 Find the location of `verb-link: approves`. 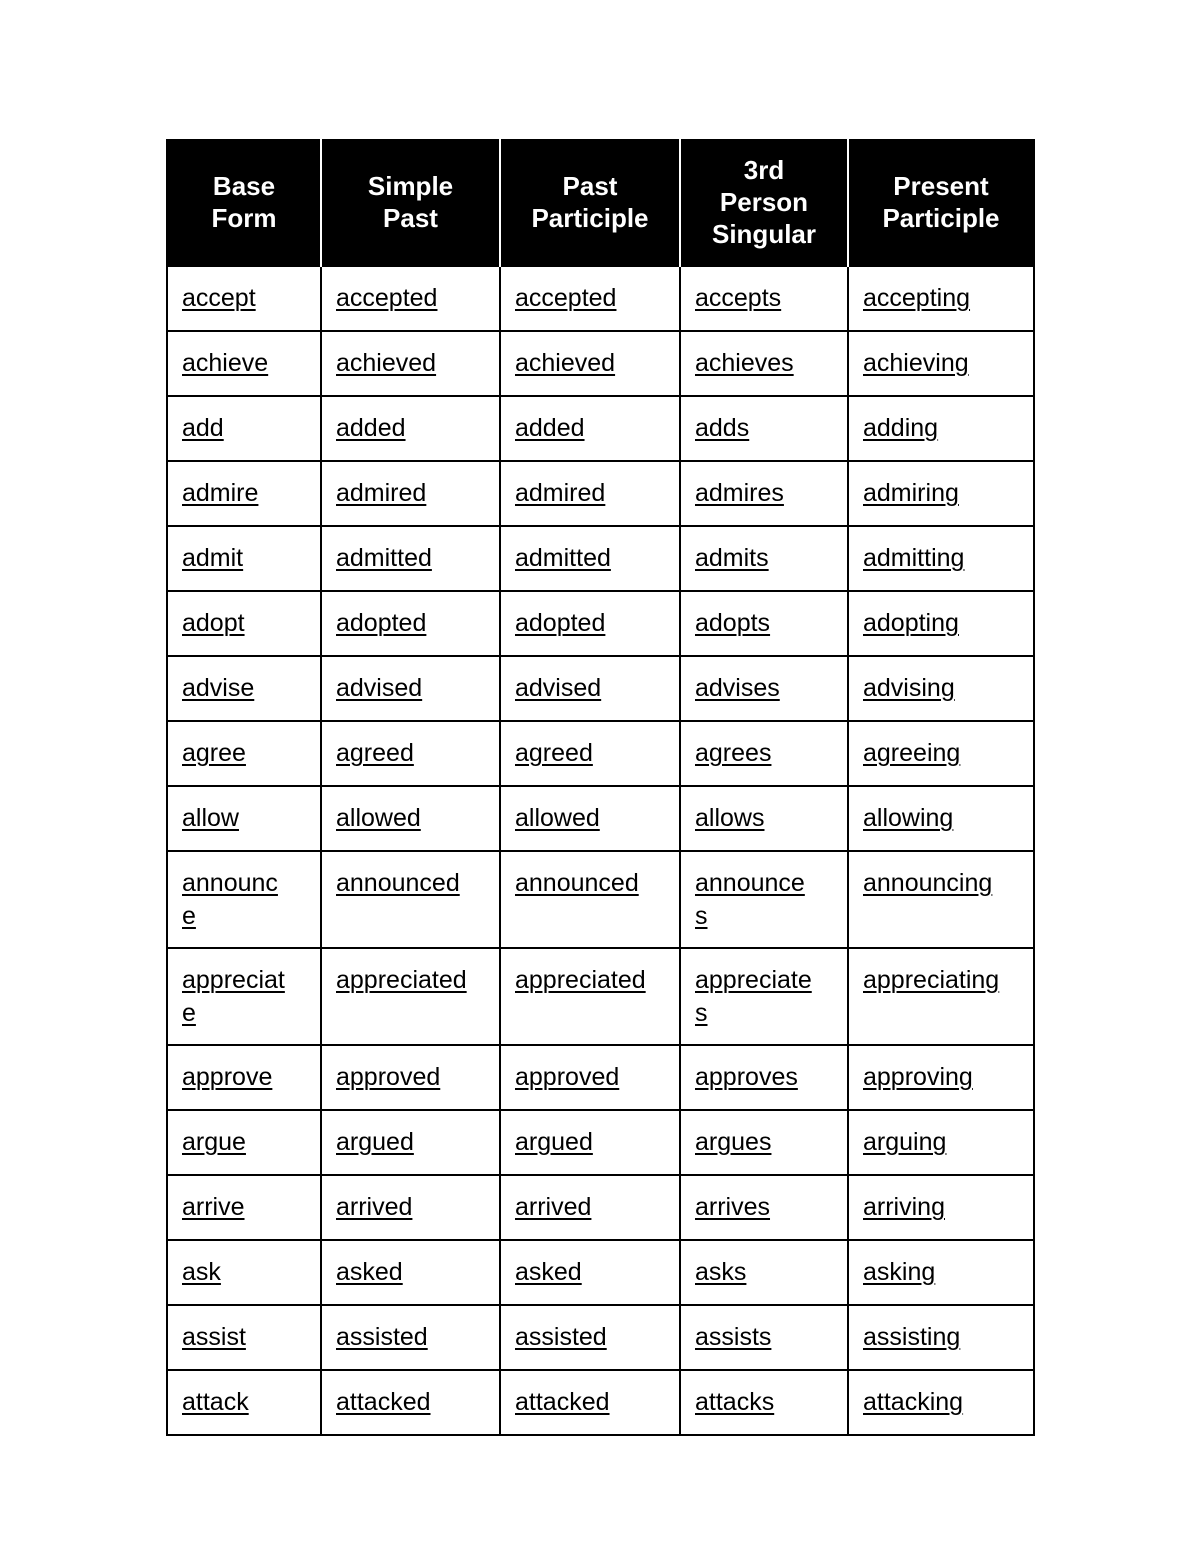

verb-link: approves is located at coordinates (746, 1077).